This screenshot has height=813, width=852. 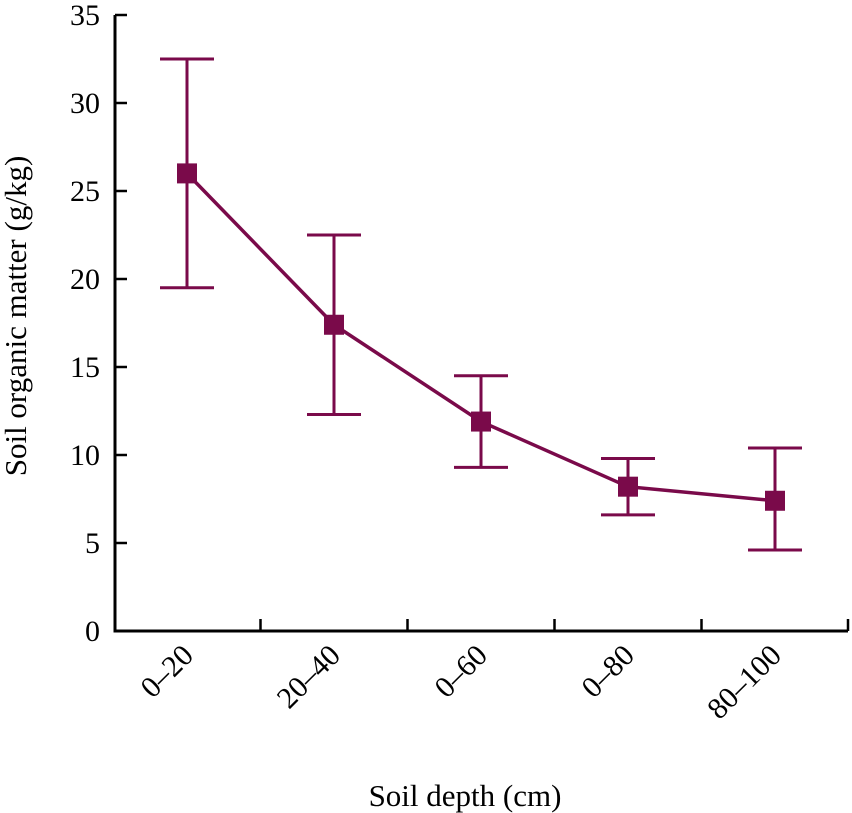 I want to click on x-tick-label: 0–20, so click(x=167, y=672).